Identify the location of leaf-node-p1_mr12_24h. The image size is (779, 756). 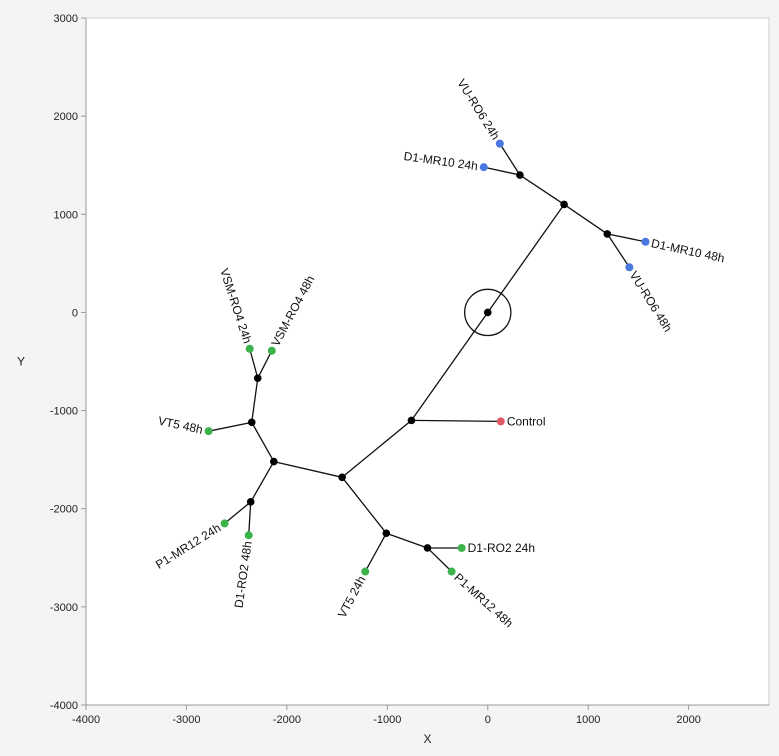
(224, 523).